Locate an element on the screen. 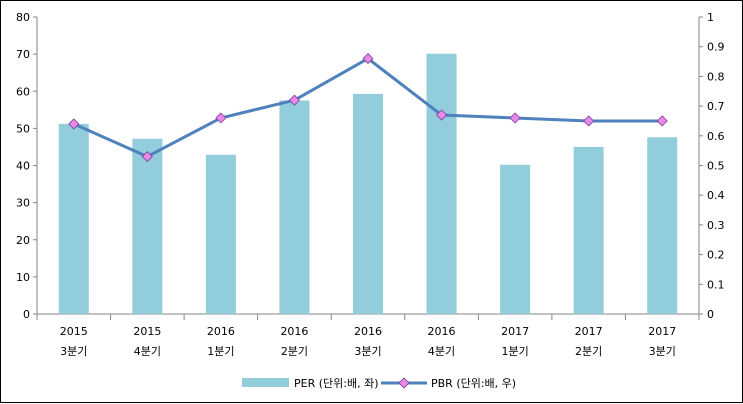  legend-pbr-label: PBR (단위:배, 우) is located at coordinates (473, 383).